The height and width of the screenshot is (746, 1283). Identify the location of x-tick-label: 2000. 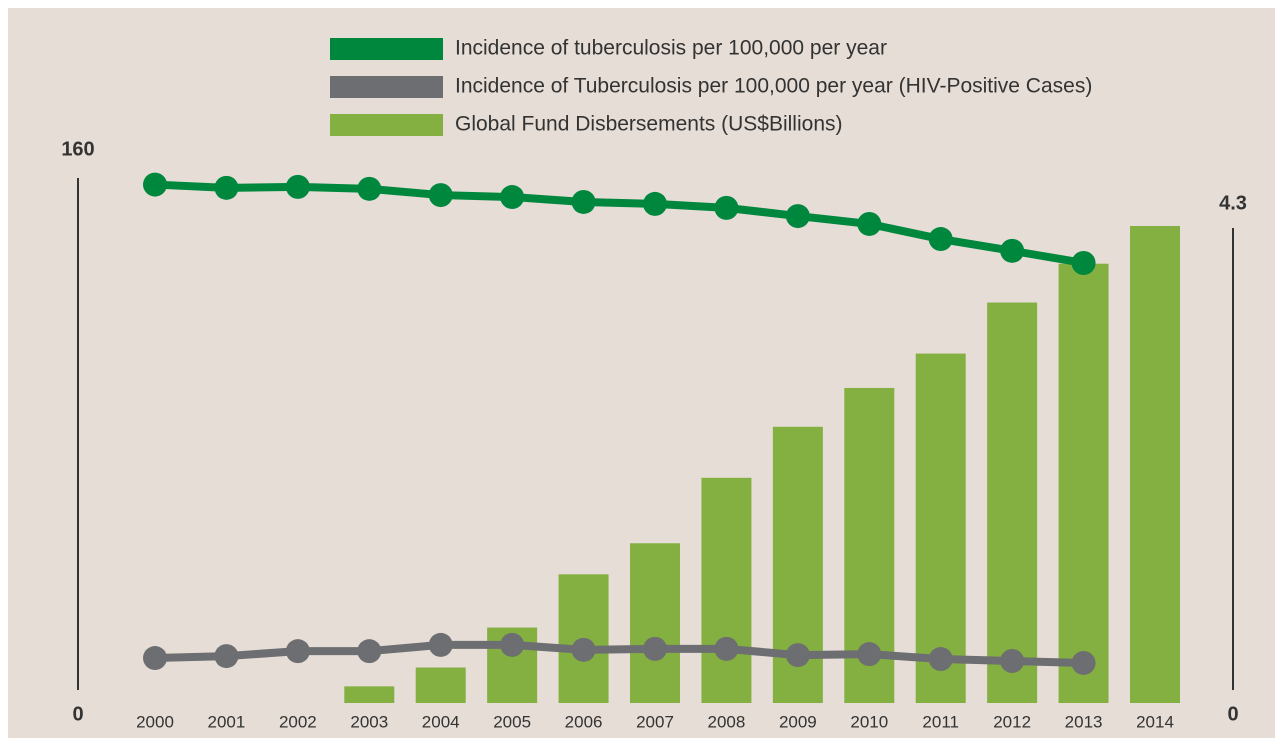
(155, 721).